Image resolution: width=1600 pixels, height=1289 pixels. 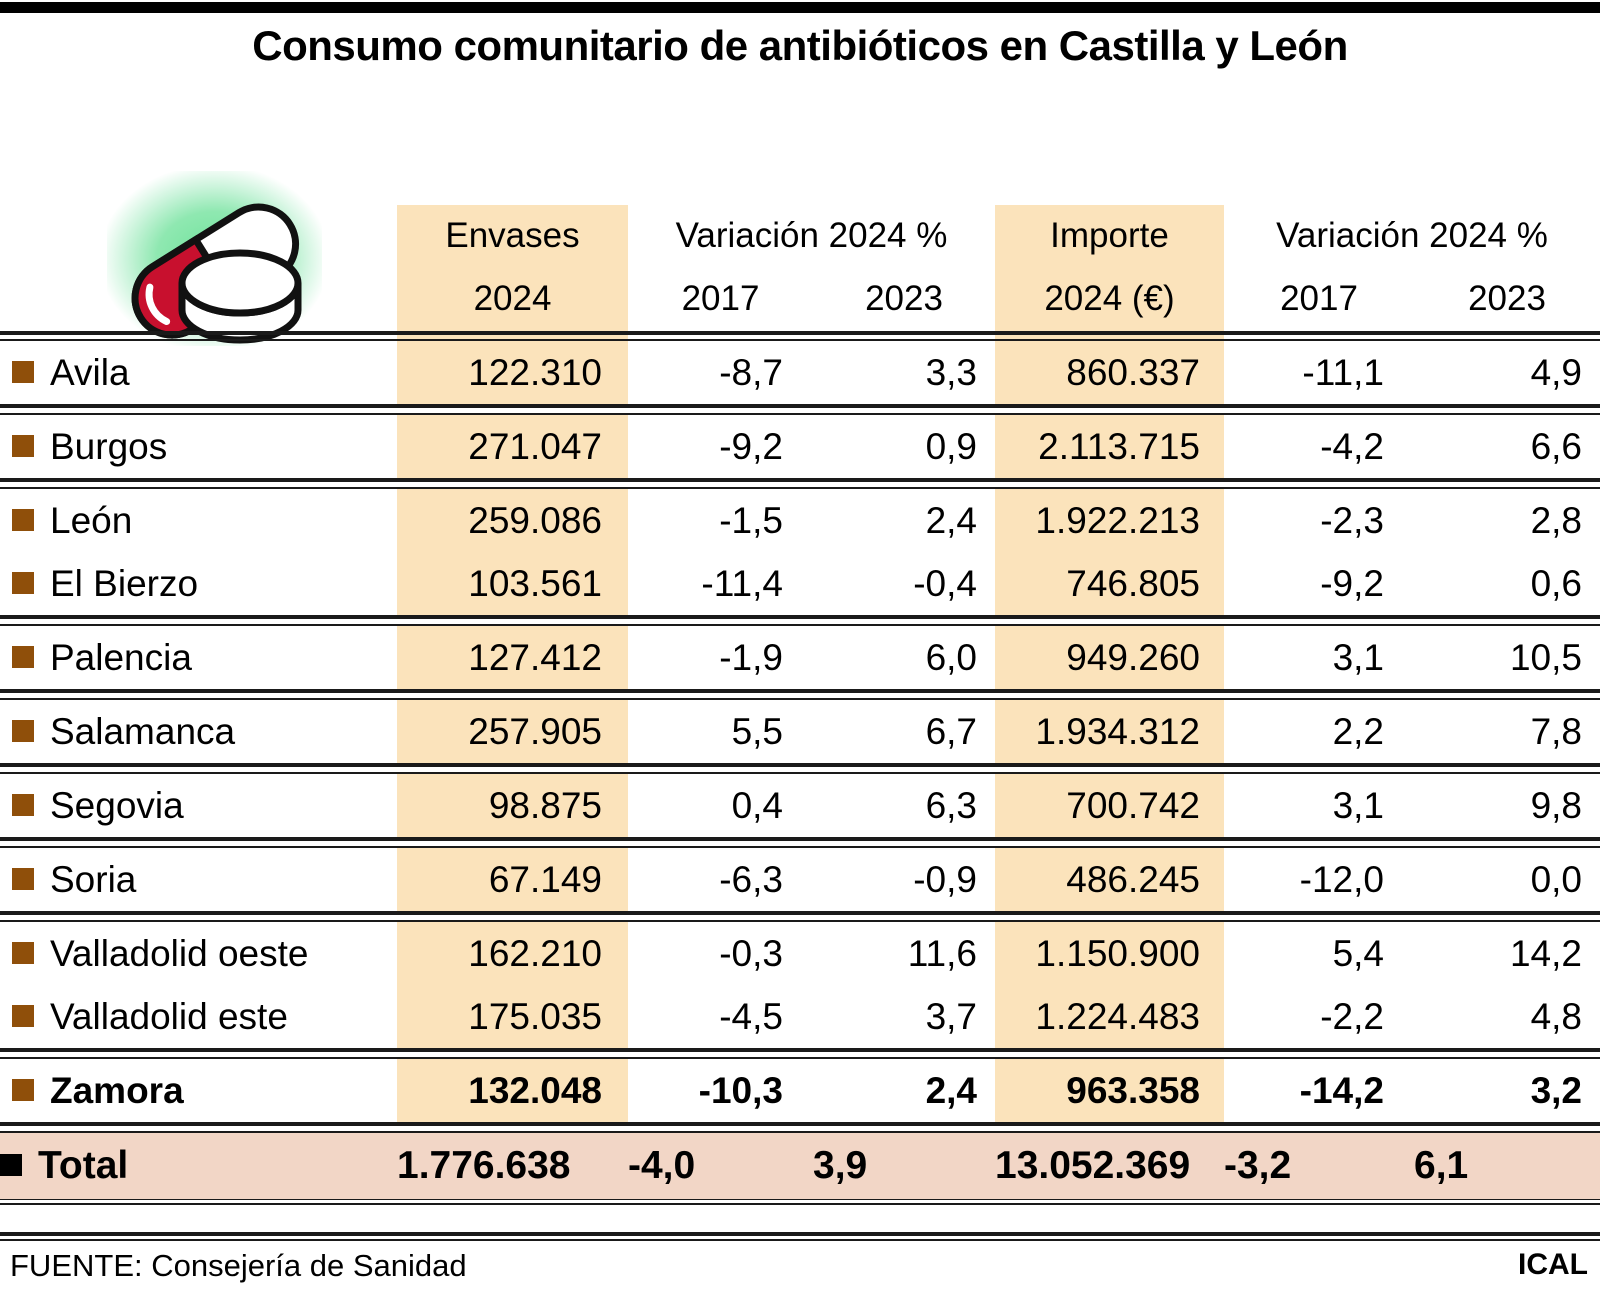 What do you see at coordinates (1358, 731) in the screenshot?
I see `cell-importe-var-2017: 2,2` at bounding box center [1358, 731].